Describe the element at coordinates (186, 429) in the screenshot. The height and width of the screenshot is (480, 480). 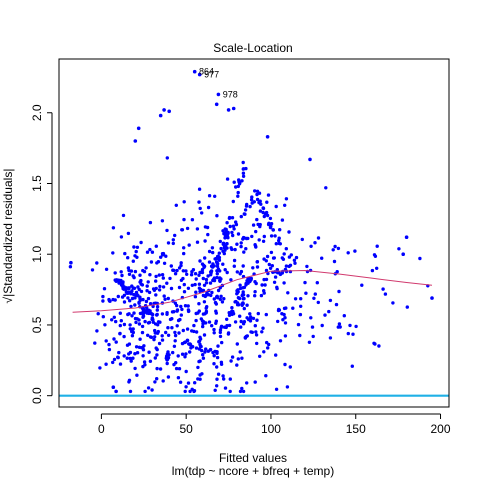
I see `x-tick-label: 50` at that location.